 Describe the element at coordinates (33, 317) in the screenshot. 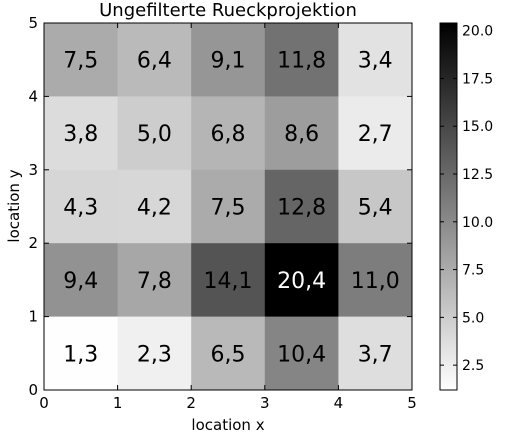

I see `y-tick-label: 1` at that location.